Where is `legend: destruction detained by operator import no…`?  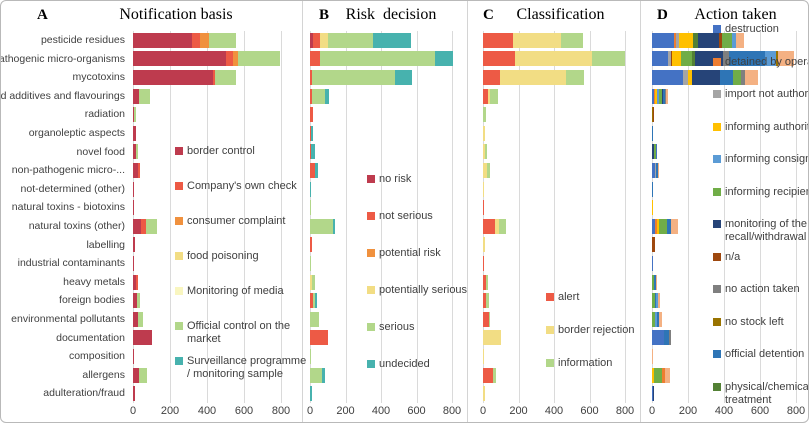 legend: destruction detained by operator import no… is located at coordinates (760, 218).